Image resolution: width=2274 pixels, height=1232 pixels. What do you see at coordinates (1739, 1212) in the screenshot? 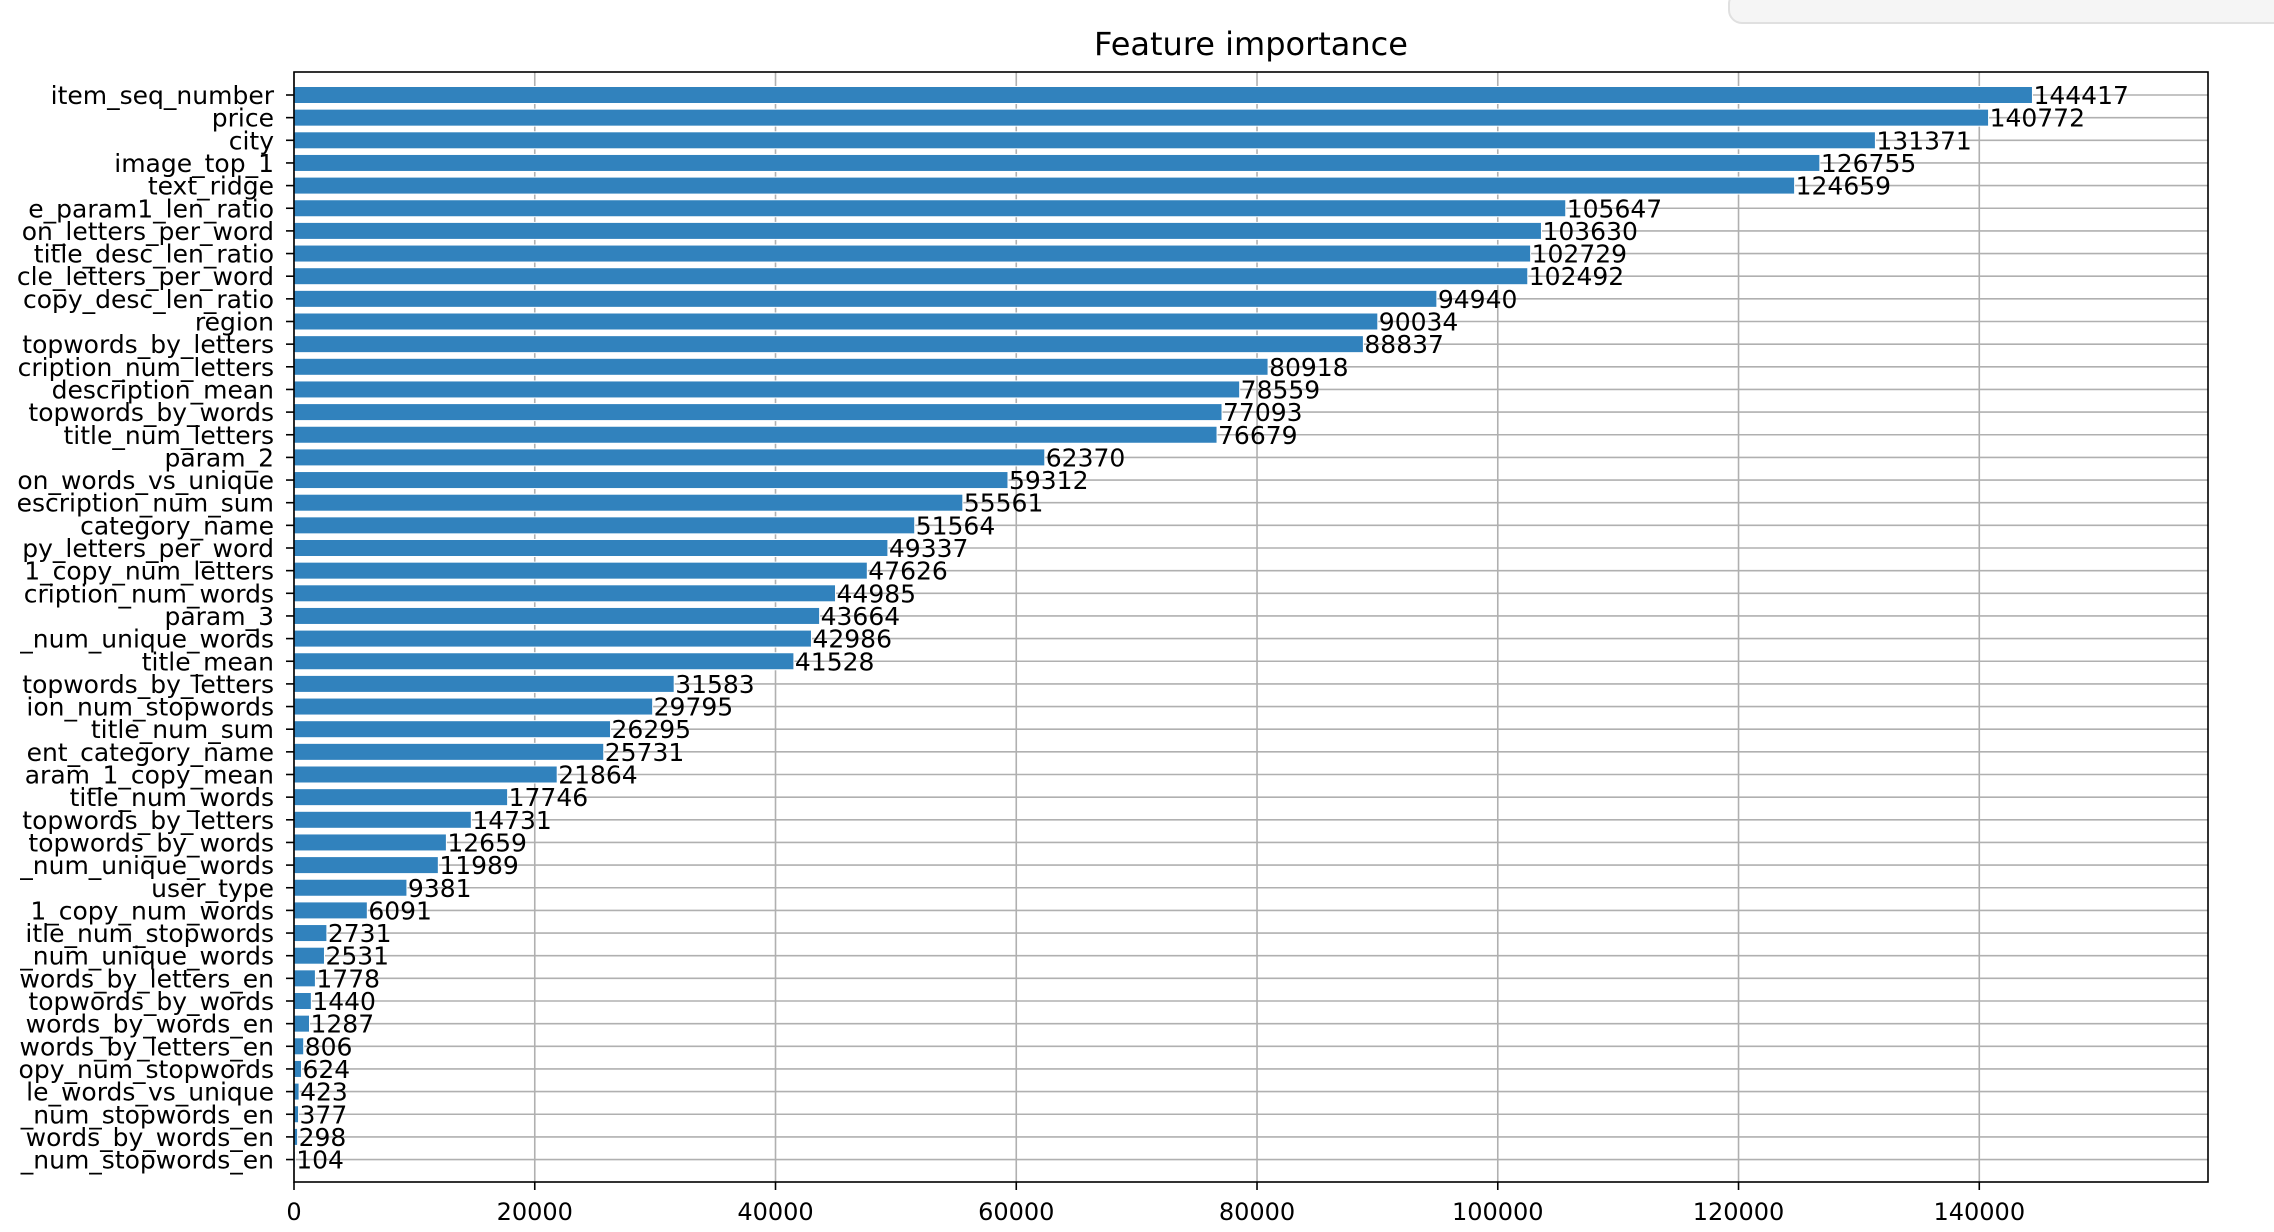
I see `x-tick-label: 120000` at bounding box center [1739, 1212].